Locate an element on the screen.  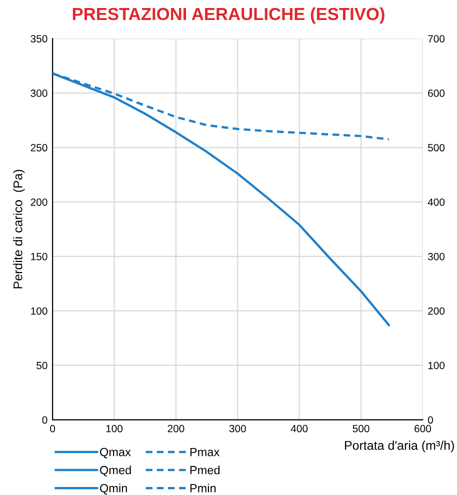
x-tick-label: 100 is located at coordinates (114, 428).